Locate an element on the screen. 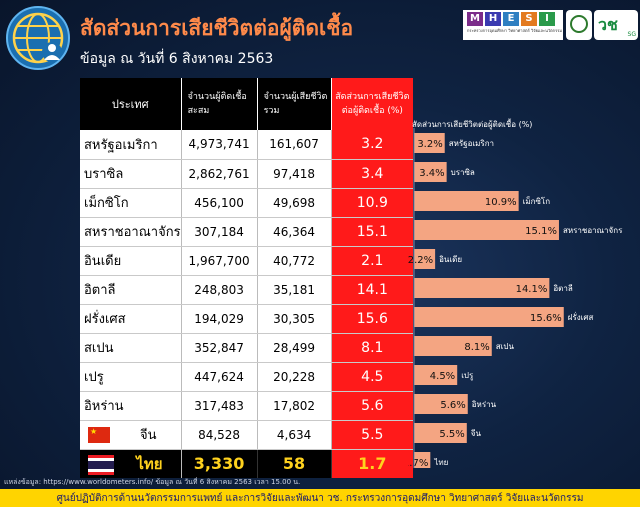 Image resolution: width=640 pixels, height=507 pixels. cell-country: ฝรั่งเศส is located at coordinates (131, 319).